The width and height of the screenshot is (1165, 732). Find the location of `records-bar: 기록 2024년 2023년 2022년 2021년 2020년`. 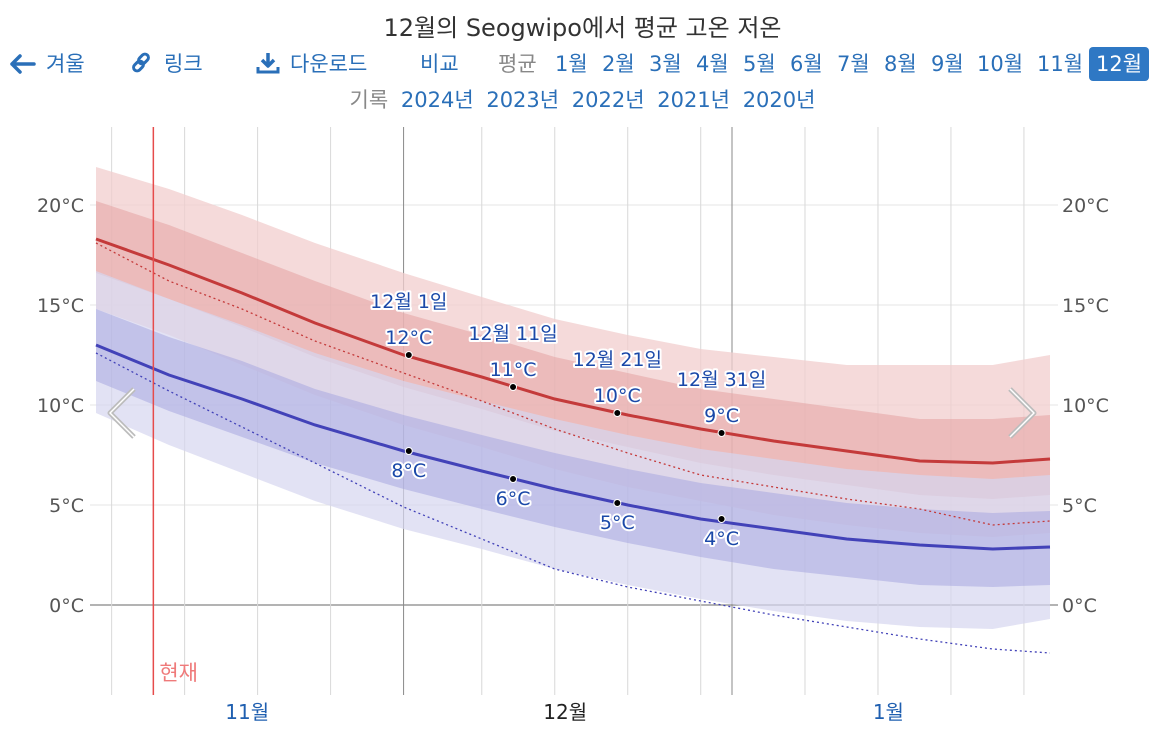

records-bar: 기록 2024년 2023년 2022년 2021년 2020년 is located at coordinates (582, 99).